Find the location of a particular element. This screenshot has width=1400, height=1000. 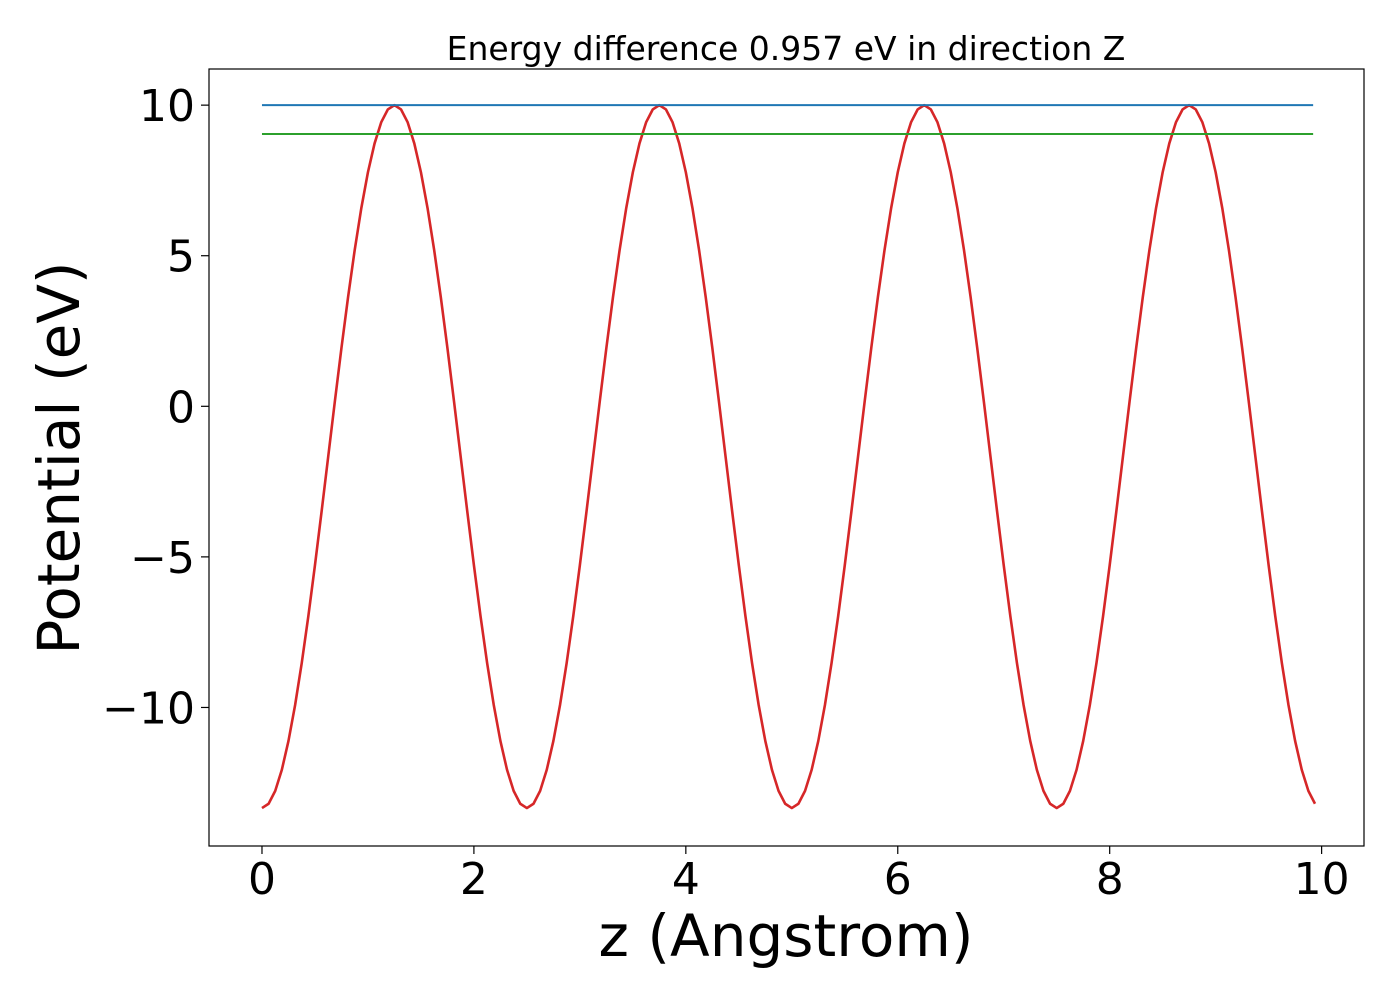

y-tick-label: 10 is located at coordinates (167, 106).